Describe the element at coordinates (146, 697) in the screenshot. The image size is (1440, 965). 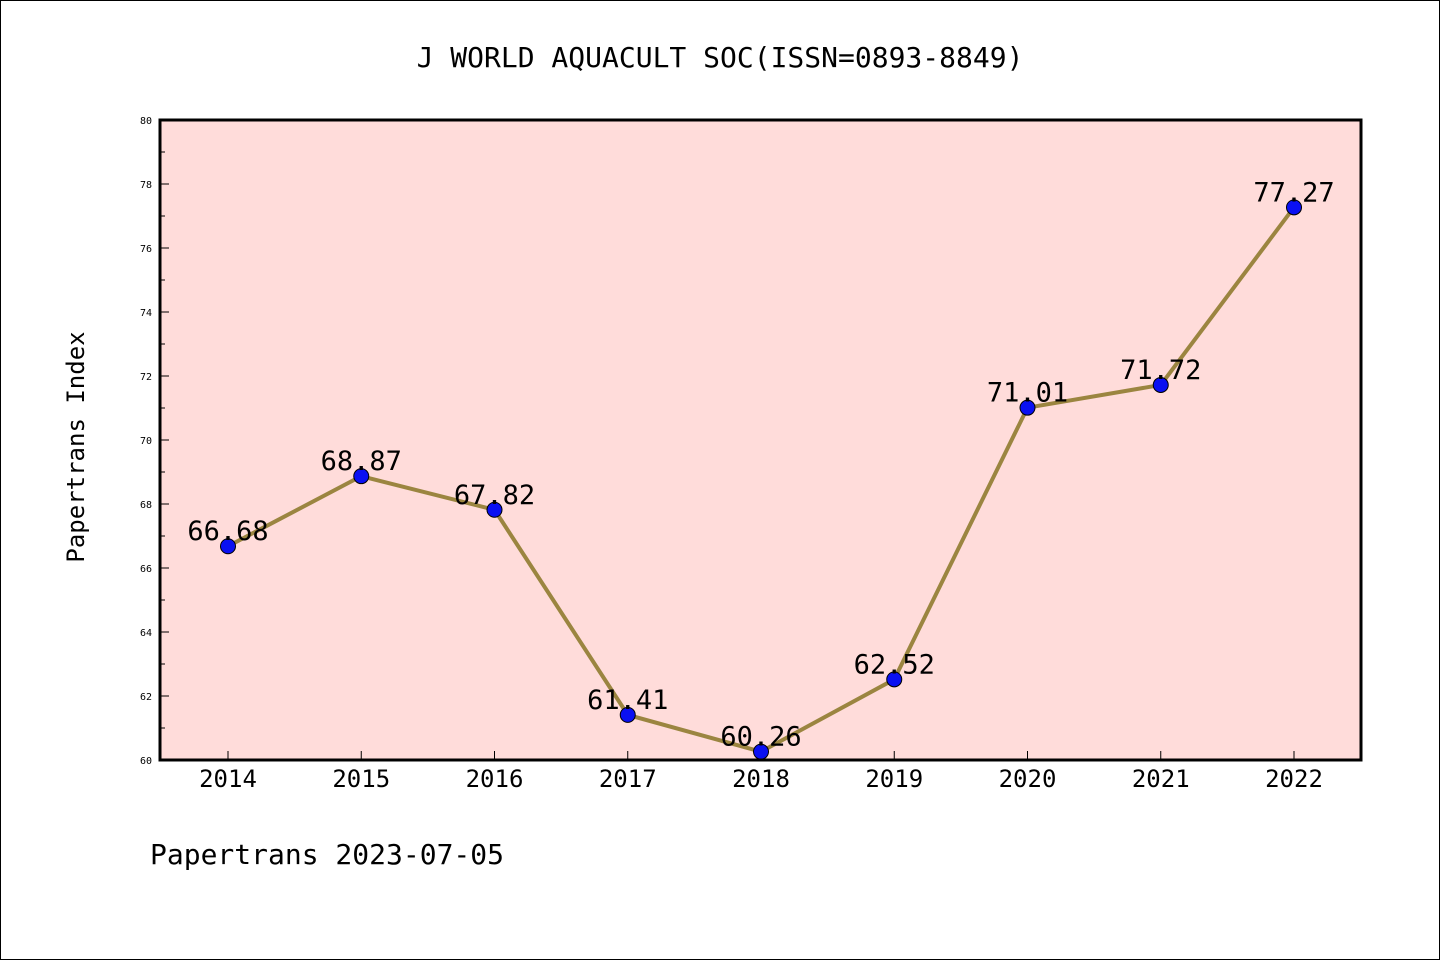
I see `y-tick-label: 62` at that location.